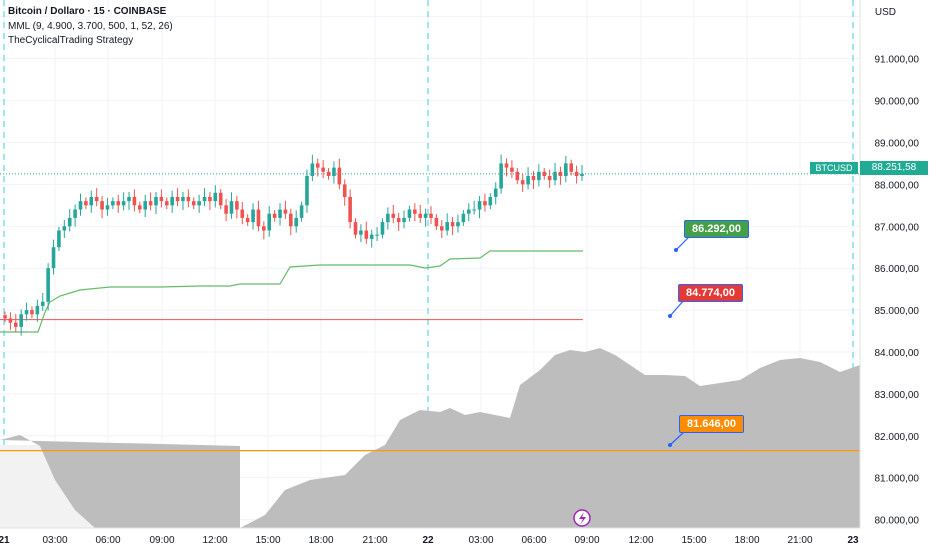  Describe the element at coordinates (711, 424) in the screenshot. I see `callout-orange-level: 81.646,00` at that location.